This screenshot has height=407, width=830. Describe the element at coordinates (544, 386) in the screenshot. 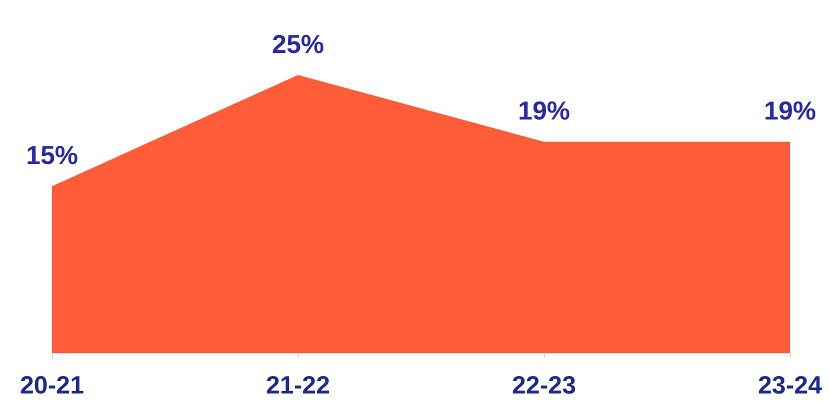

I see `x-tick-label: 22-23` at that location.